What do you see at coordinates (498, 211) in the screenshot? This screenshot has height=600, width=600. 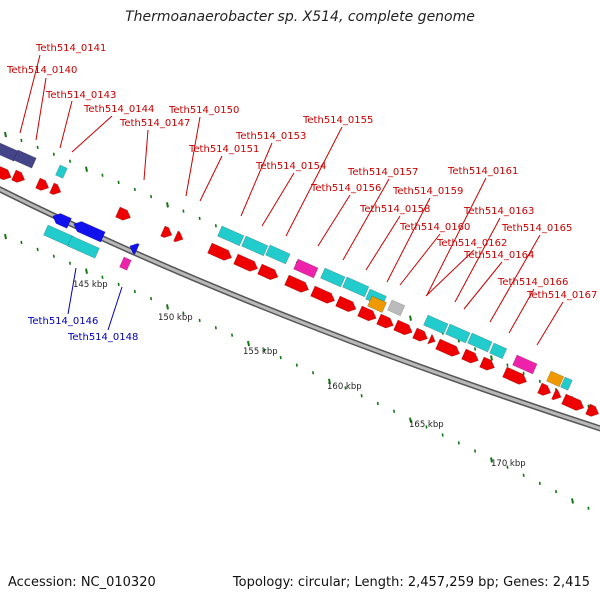 I see `gene-label: Teth514_0163` at bounding box center [498, 211].